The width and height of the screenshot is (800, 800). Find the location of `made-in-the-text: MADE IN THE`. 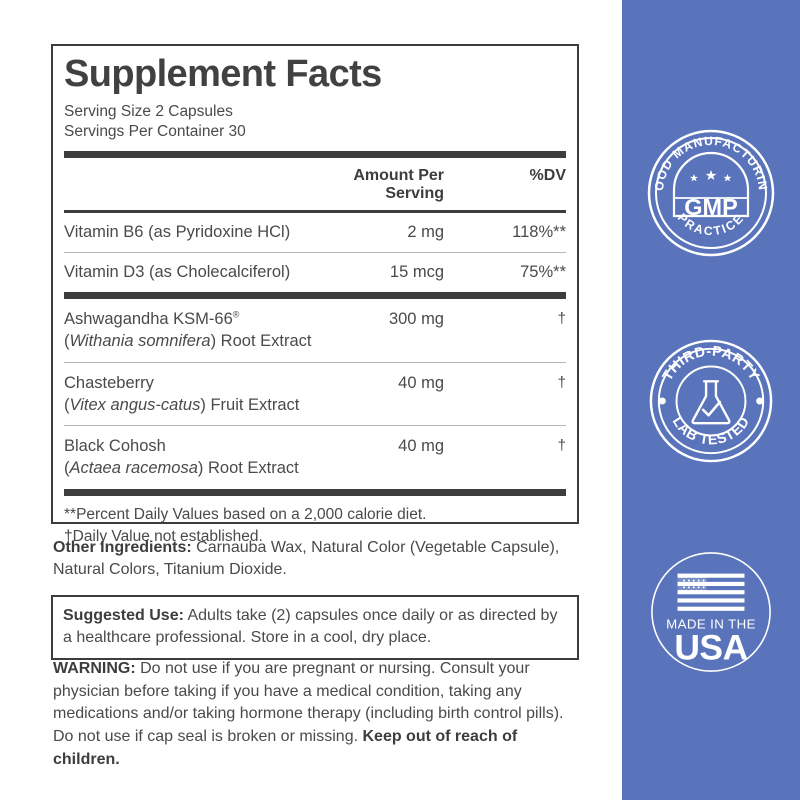

made-in-the-text: MADE IN THE is located at coordinates (711, 624).